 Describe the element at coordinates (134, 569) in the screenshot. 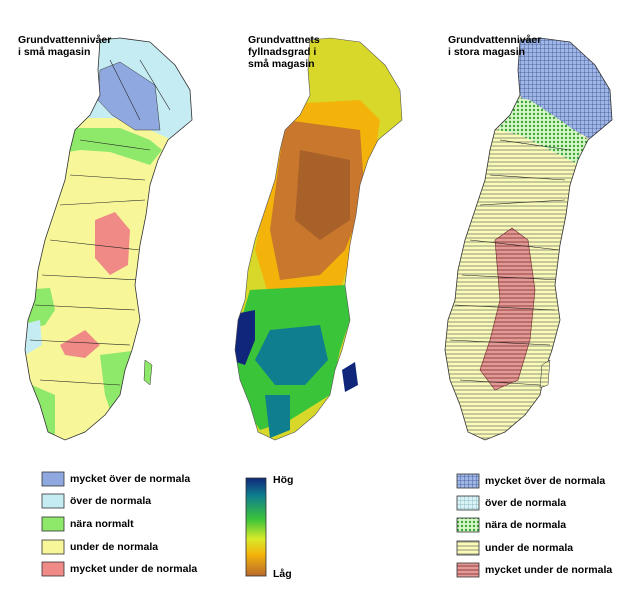

I see `legend-left-label: mycket under de normala` at that location.